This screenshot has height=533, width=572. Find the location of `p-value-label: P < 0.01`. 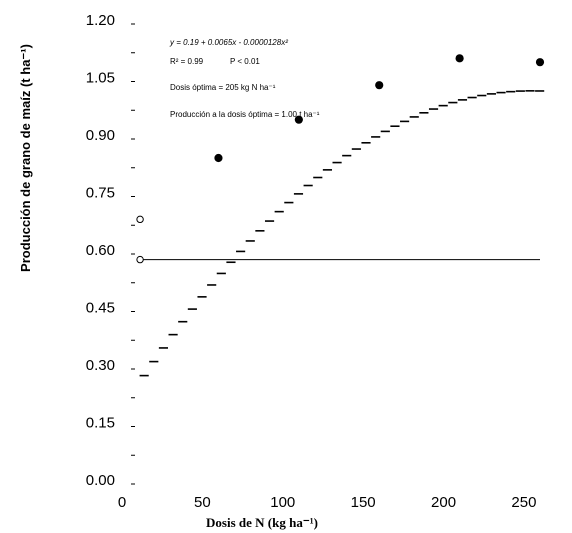

p-value-label: P < 0.01 is located at coordinates (245, 61).